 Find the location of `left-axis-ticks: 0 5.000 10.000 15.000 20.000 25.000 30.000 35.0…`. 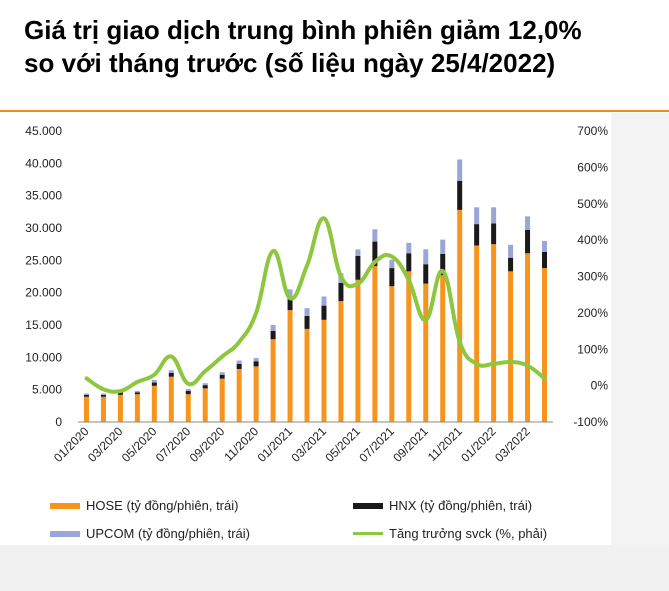

left-axis-ticks: 0 5.000 10.000 15.000 20.000 25.000 30.000 35.0… is located at coordinates (43, 276).